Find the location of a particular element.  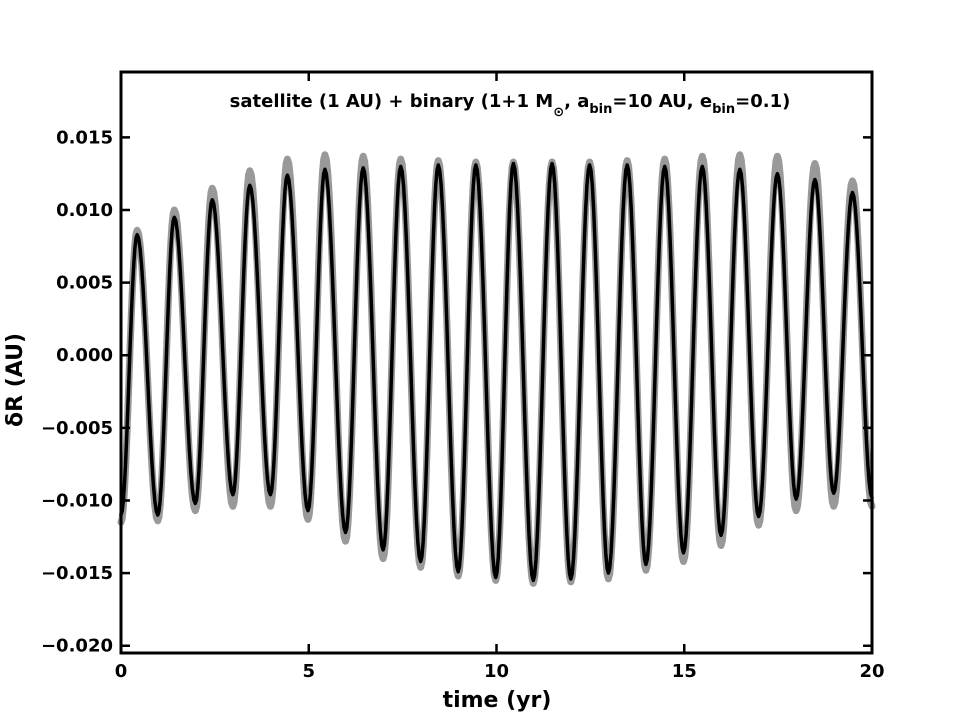

title-sub-a: bin is located at coordinates (600, 109).